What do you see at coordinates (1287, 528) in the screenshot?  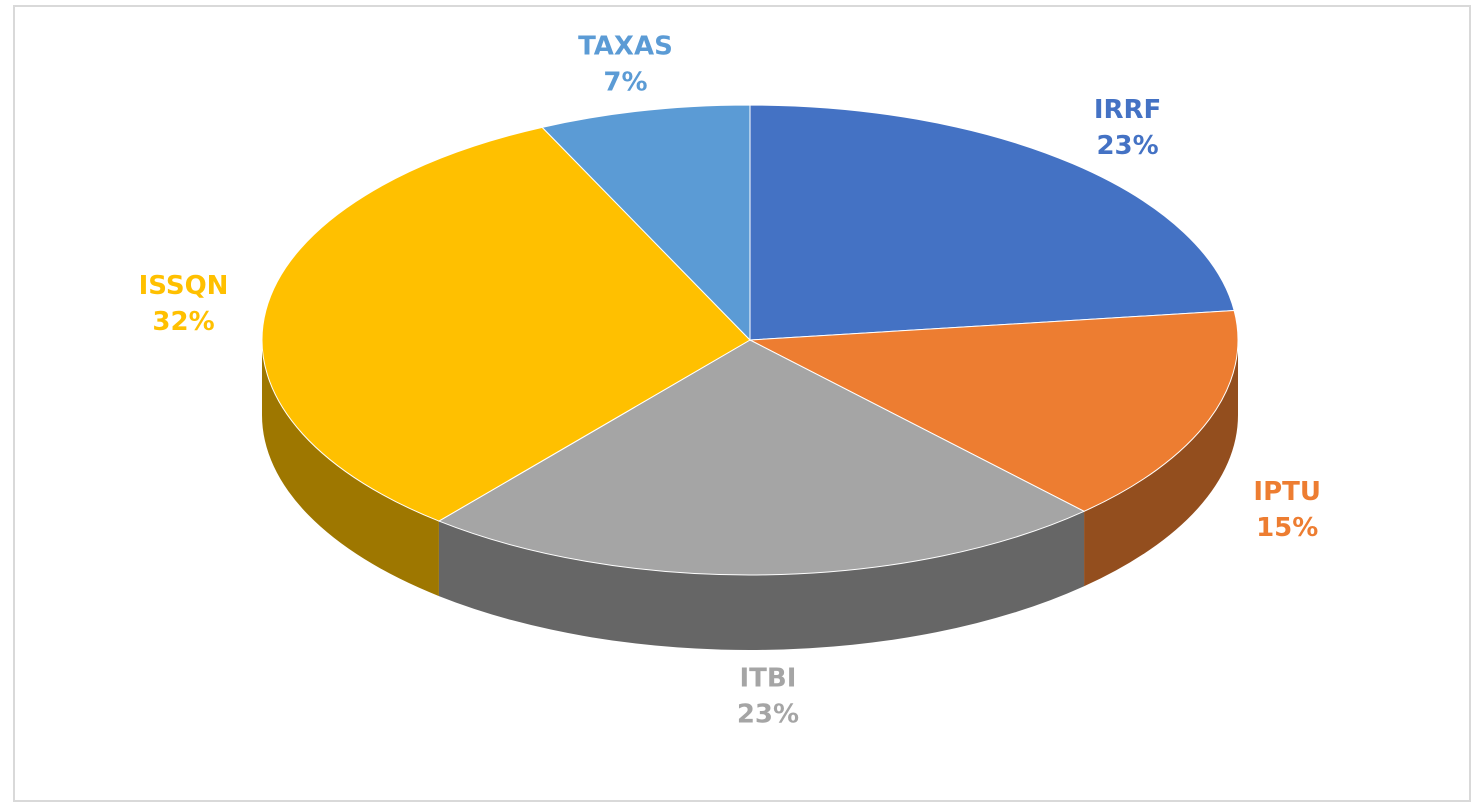 I see `value-label: 15%` at bounding box center [1287, 528].